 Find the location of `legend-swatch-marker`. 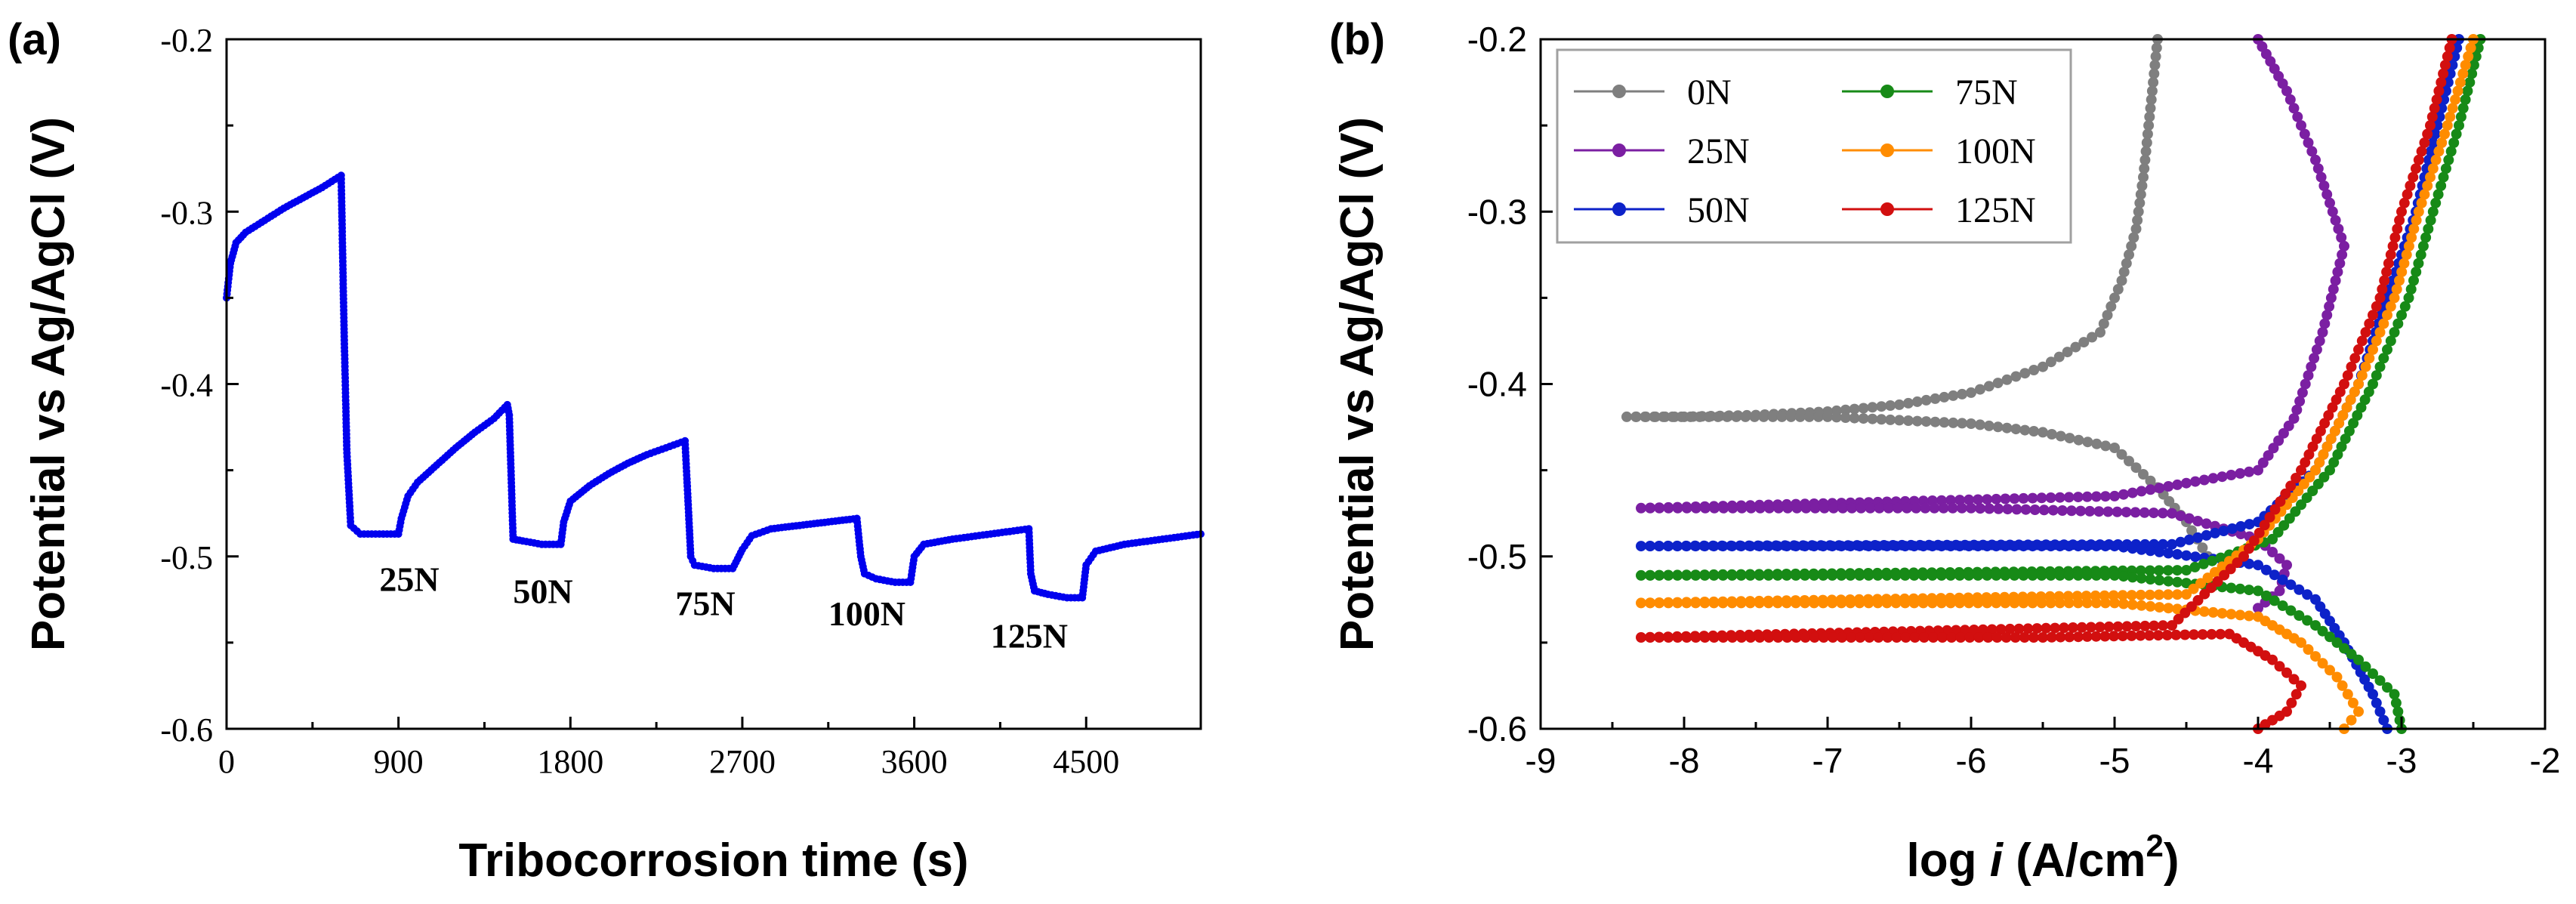

legend-swatch-marker is located at coordinates (1887, 91).